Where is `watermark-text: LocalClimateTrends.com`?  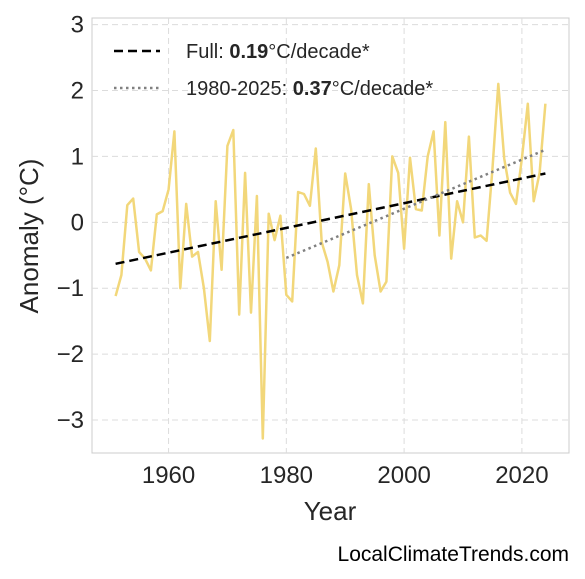 watermark-text: LocalClimateTrends.com is located at coordinates (453, 554).